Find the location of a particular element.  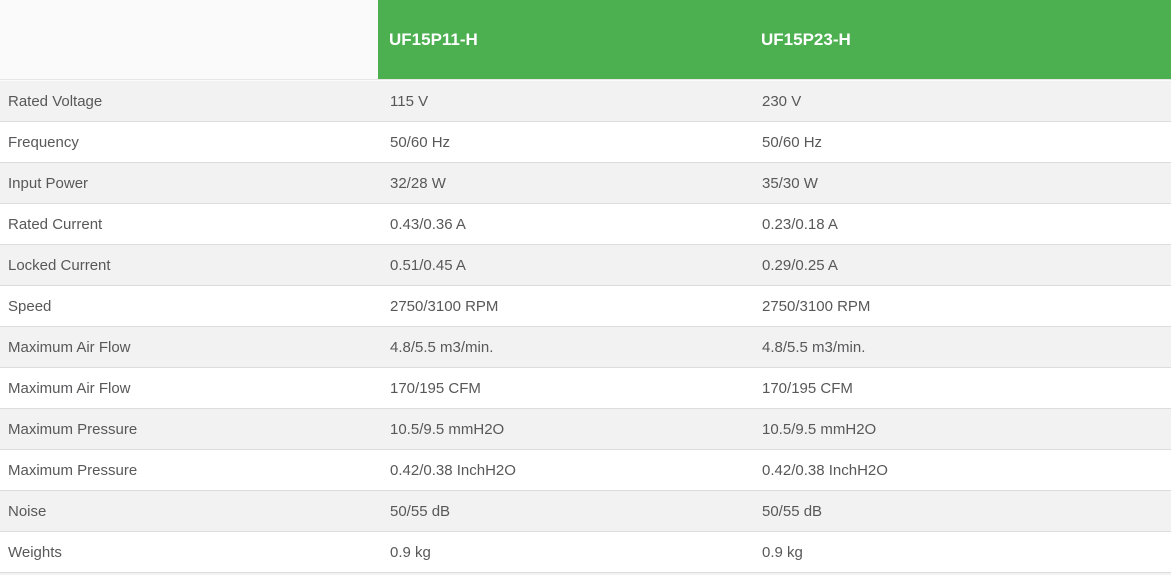

row-value-uf15p11-h: 2750/3100 RPM is located at coordinates (444, 306).